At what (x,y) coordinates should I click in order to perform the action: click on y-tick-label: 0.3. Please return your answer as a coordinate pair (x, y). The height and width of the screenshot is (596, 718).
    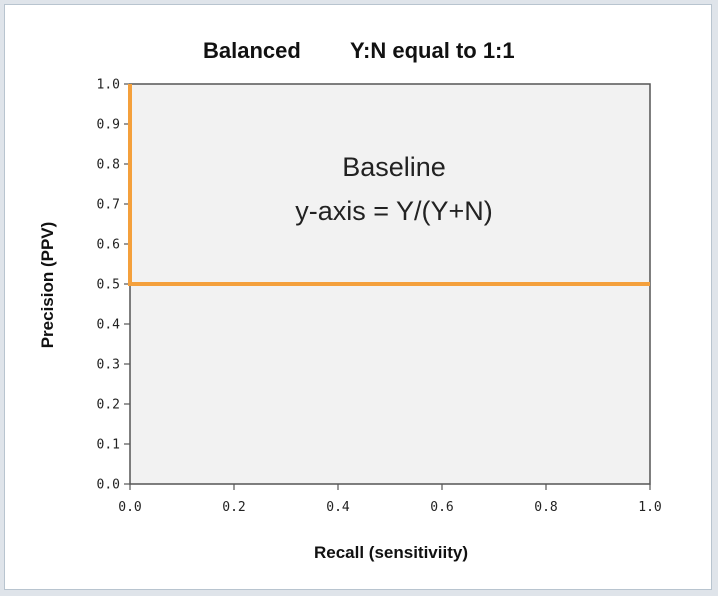
    Looking at the image, I should click on (108, 365).